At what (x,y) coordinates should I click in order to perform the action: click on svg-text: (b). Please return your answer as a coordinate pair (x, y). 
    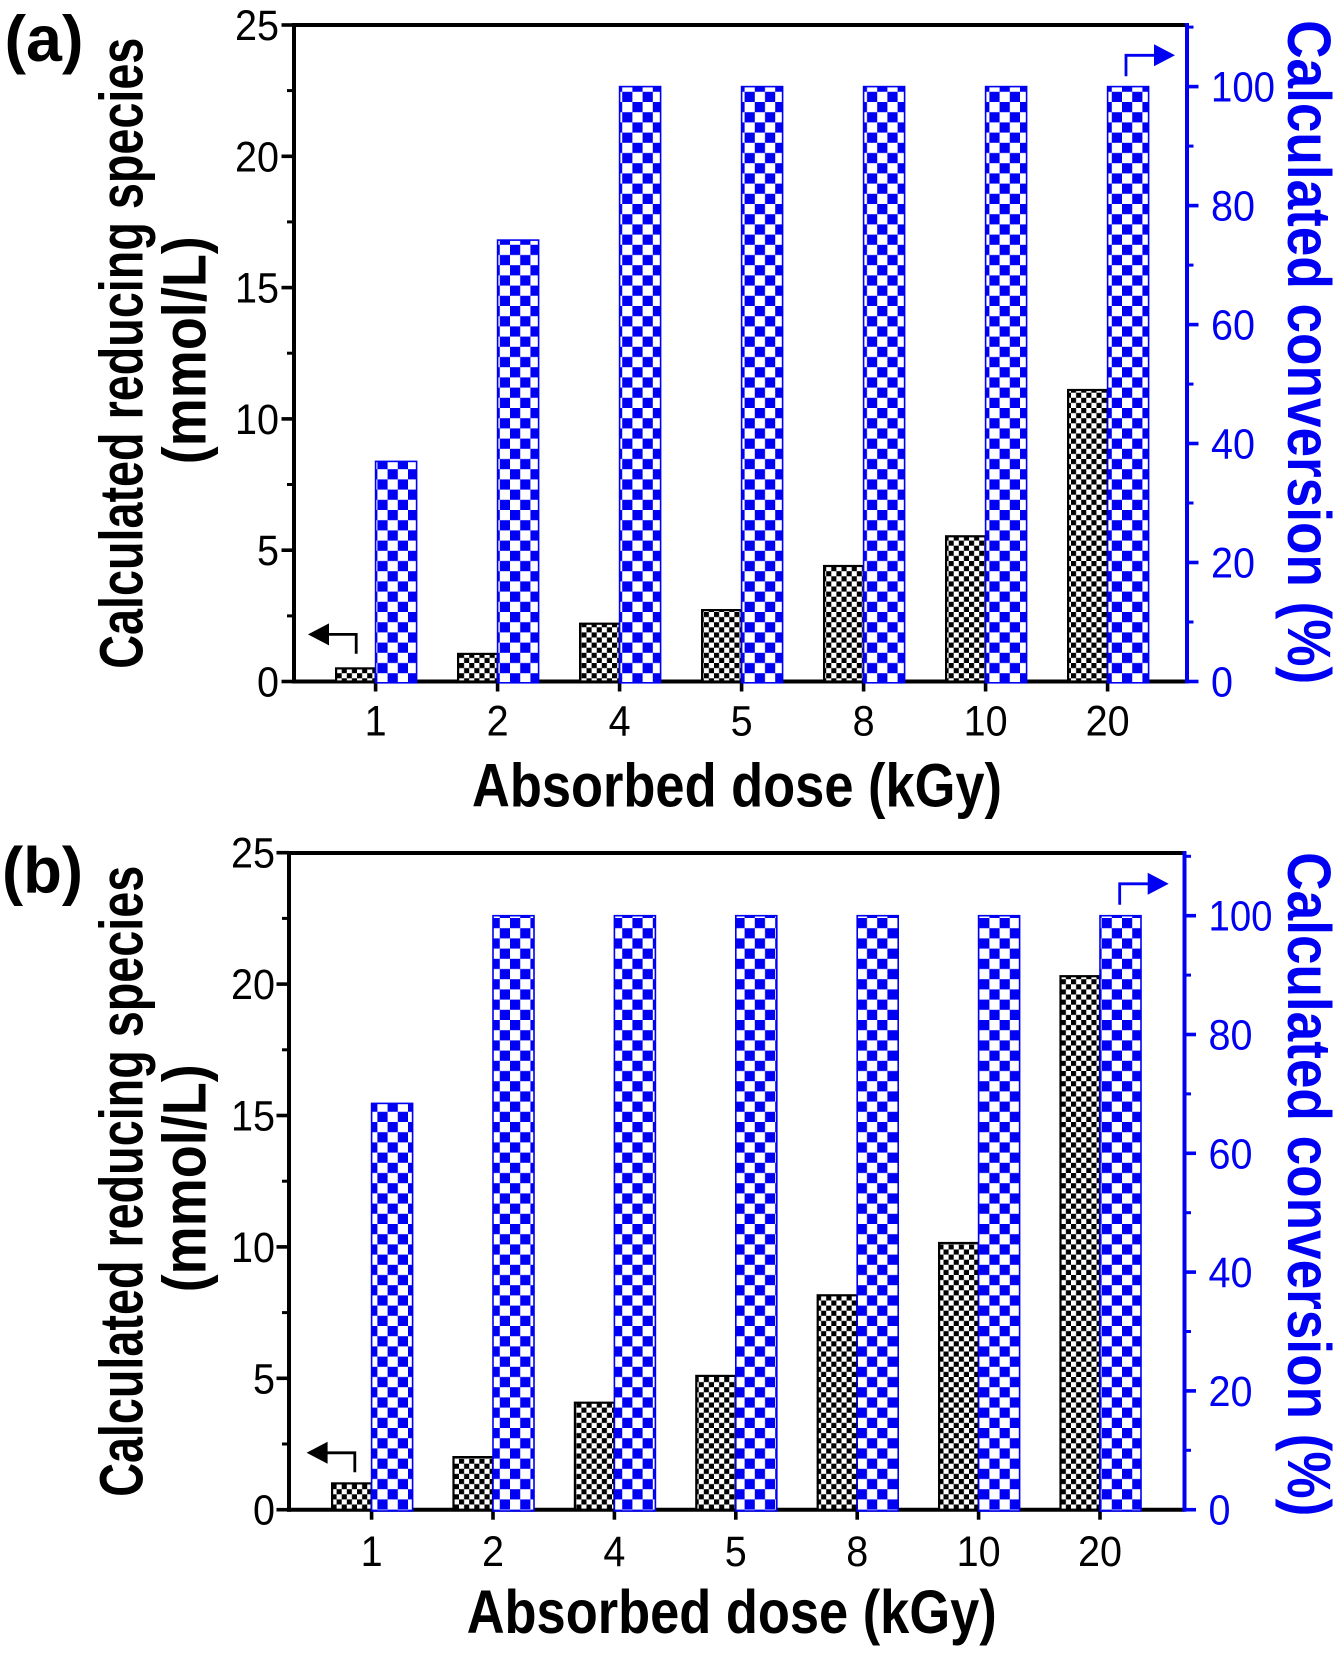
    Looking at the image, I should click on (42, 870).